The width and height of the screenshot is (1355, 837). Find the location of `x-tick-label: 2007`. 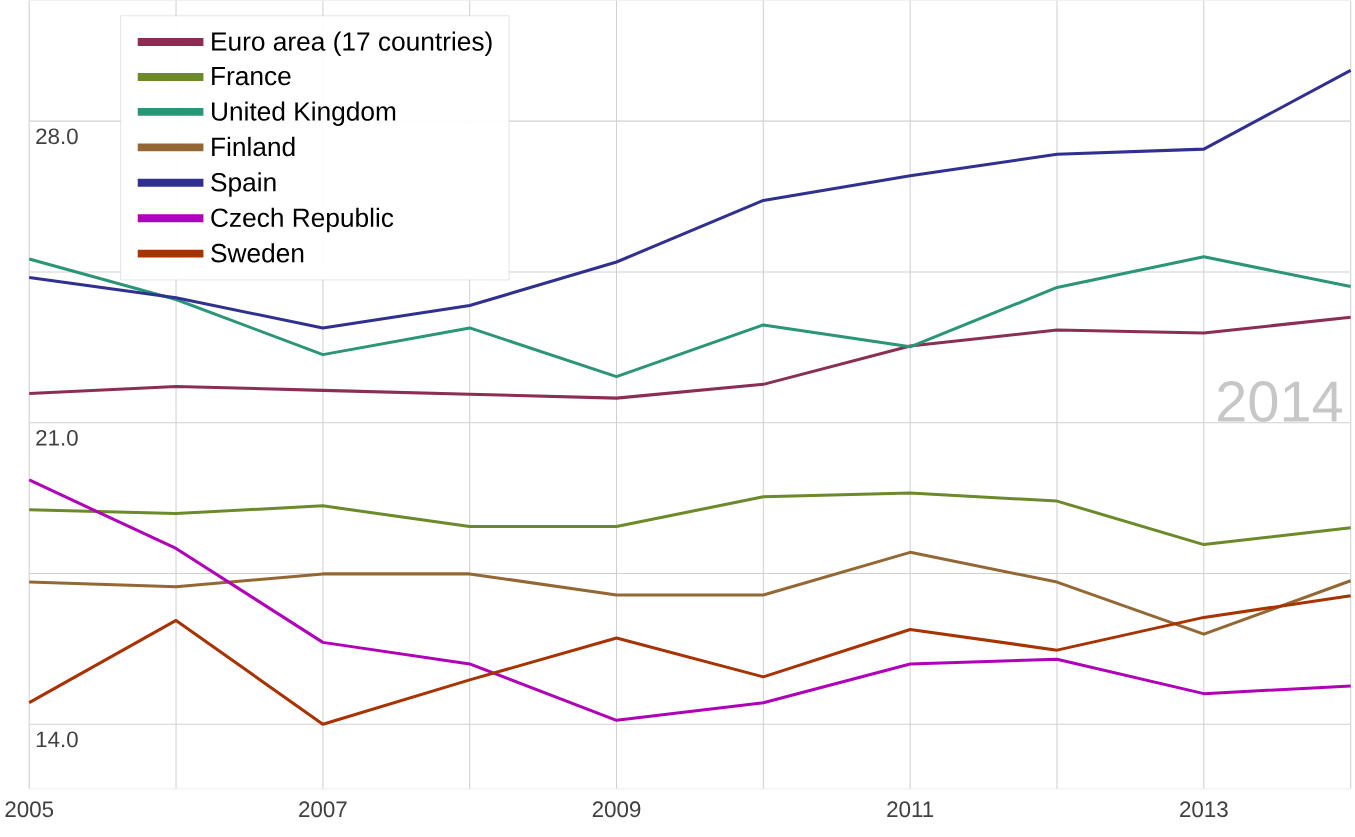

x-tick-label: 2007 is located at coordinates (323, 809).